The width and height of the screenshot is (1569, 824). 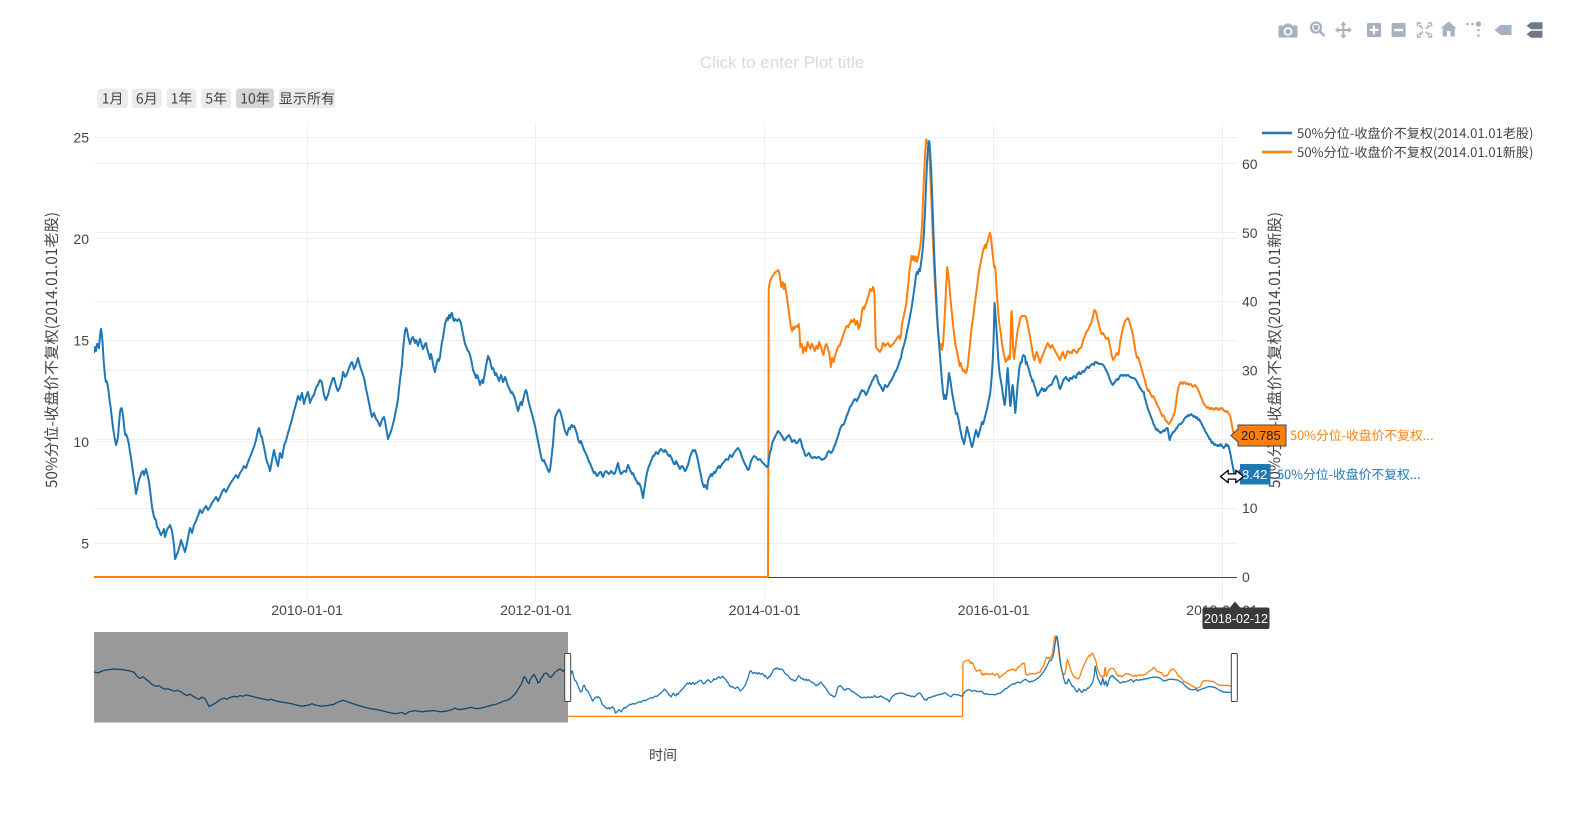 What do you see at coordinates (1250, 371) in the screenshot?
I see `svg-text: 30` at bounding box center [1250, 371].